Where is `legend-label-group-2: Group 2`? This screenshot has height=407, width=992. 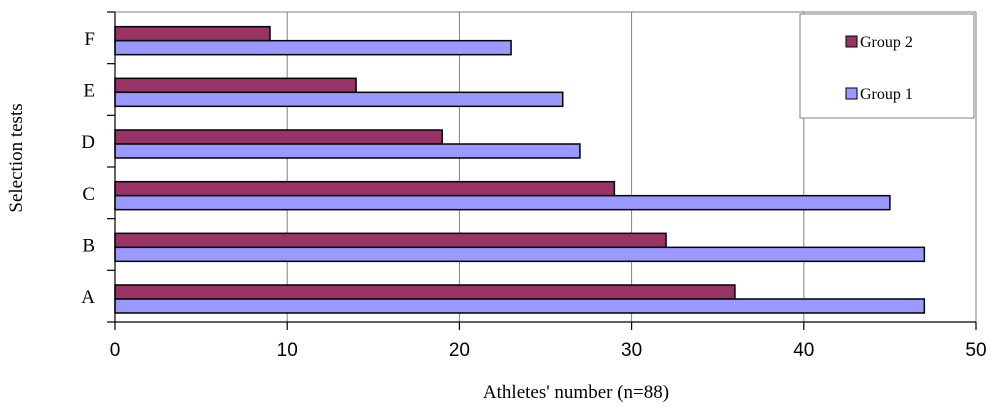 legend-label-group-2: Group 2 is located at coordinates (886, 42).